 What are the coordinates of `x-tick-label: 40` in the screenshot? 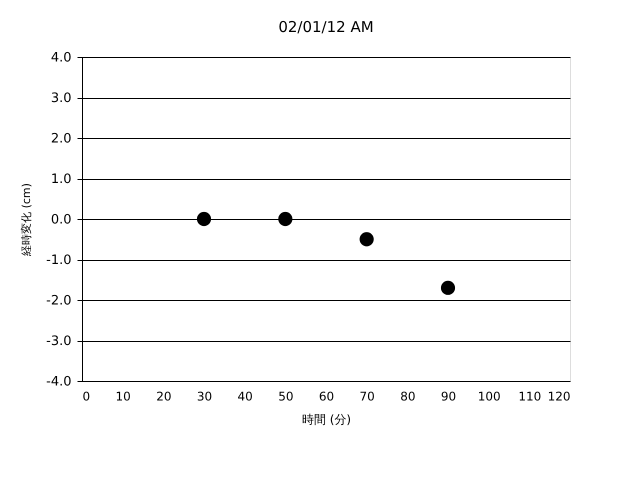 It's located at (245, 397).